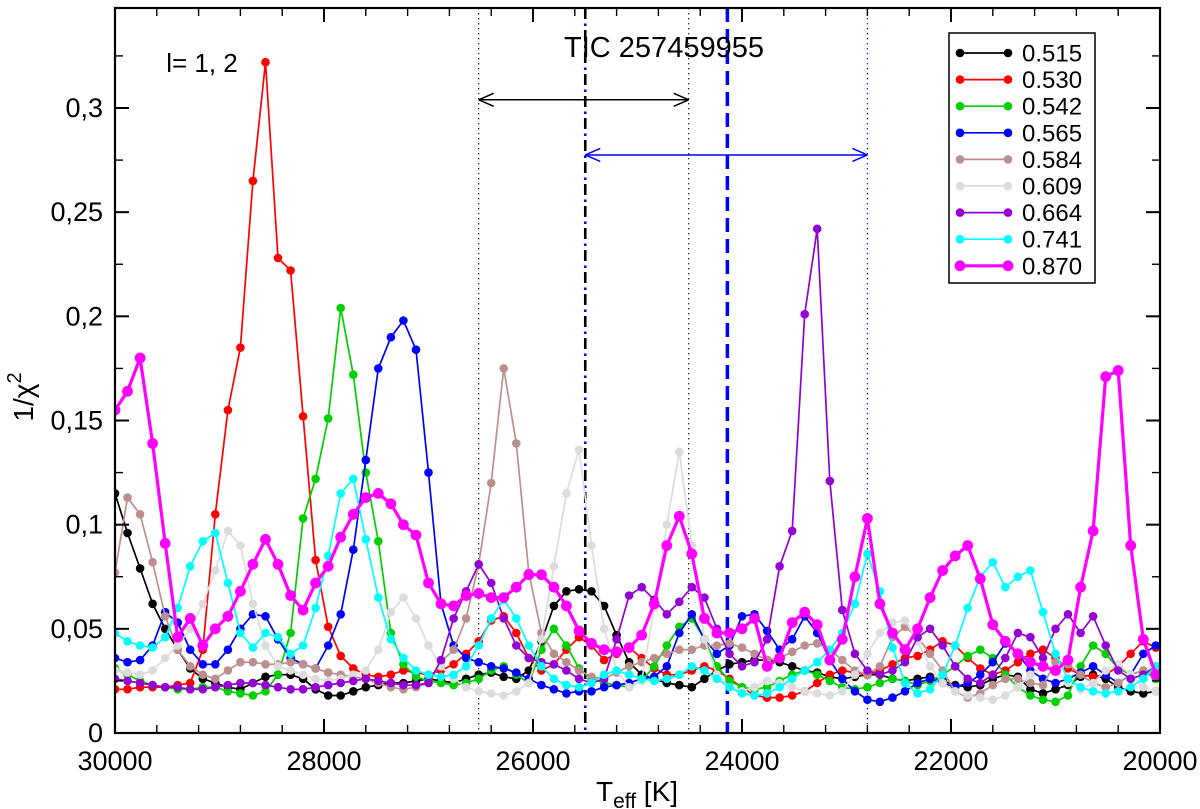 Image resolution: width=1200 pixels, height=809 pixels. I want to click on range-arrows, so click(673, 127).